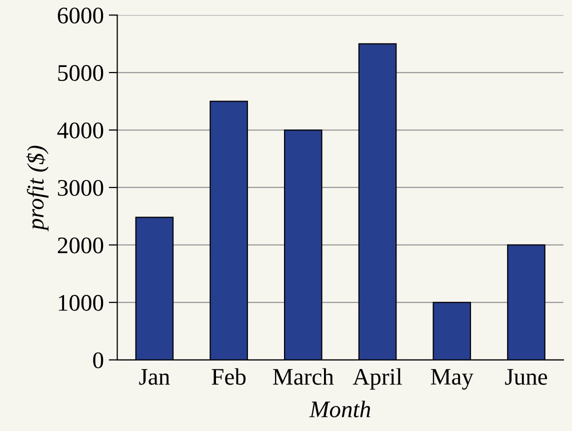 This screenshot has height=431, width=572. Describe the element at coordinates (81, 188) in the screenshot. I see `y-tick-label: 3000` at that location.